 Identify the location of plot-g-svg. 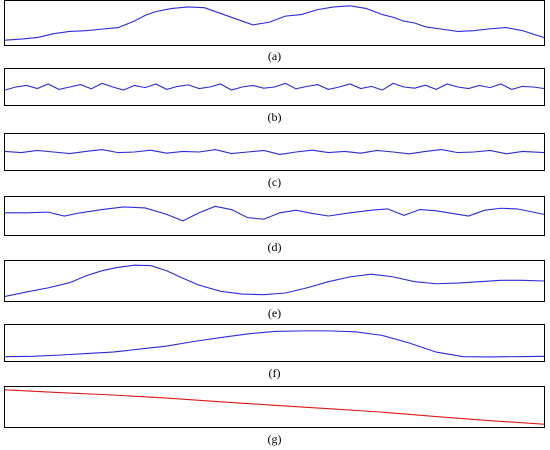
(274, 407).